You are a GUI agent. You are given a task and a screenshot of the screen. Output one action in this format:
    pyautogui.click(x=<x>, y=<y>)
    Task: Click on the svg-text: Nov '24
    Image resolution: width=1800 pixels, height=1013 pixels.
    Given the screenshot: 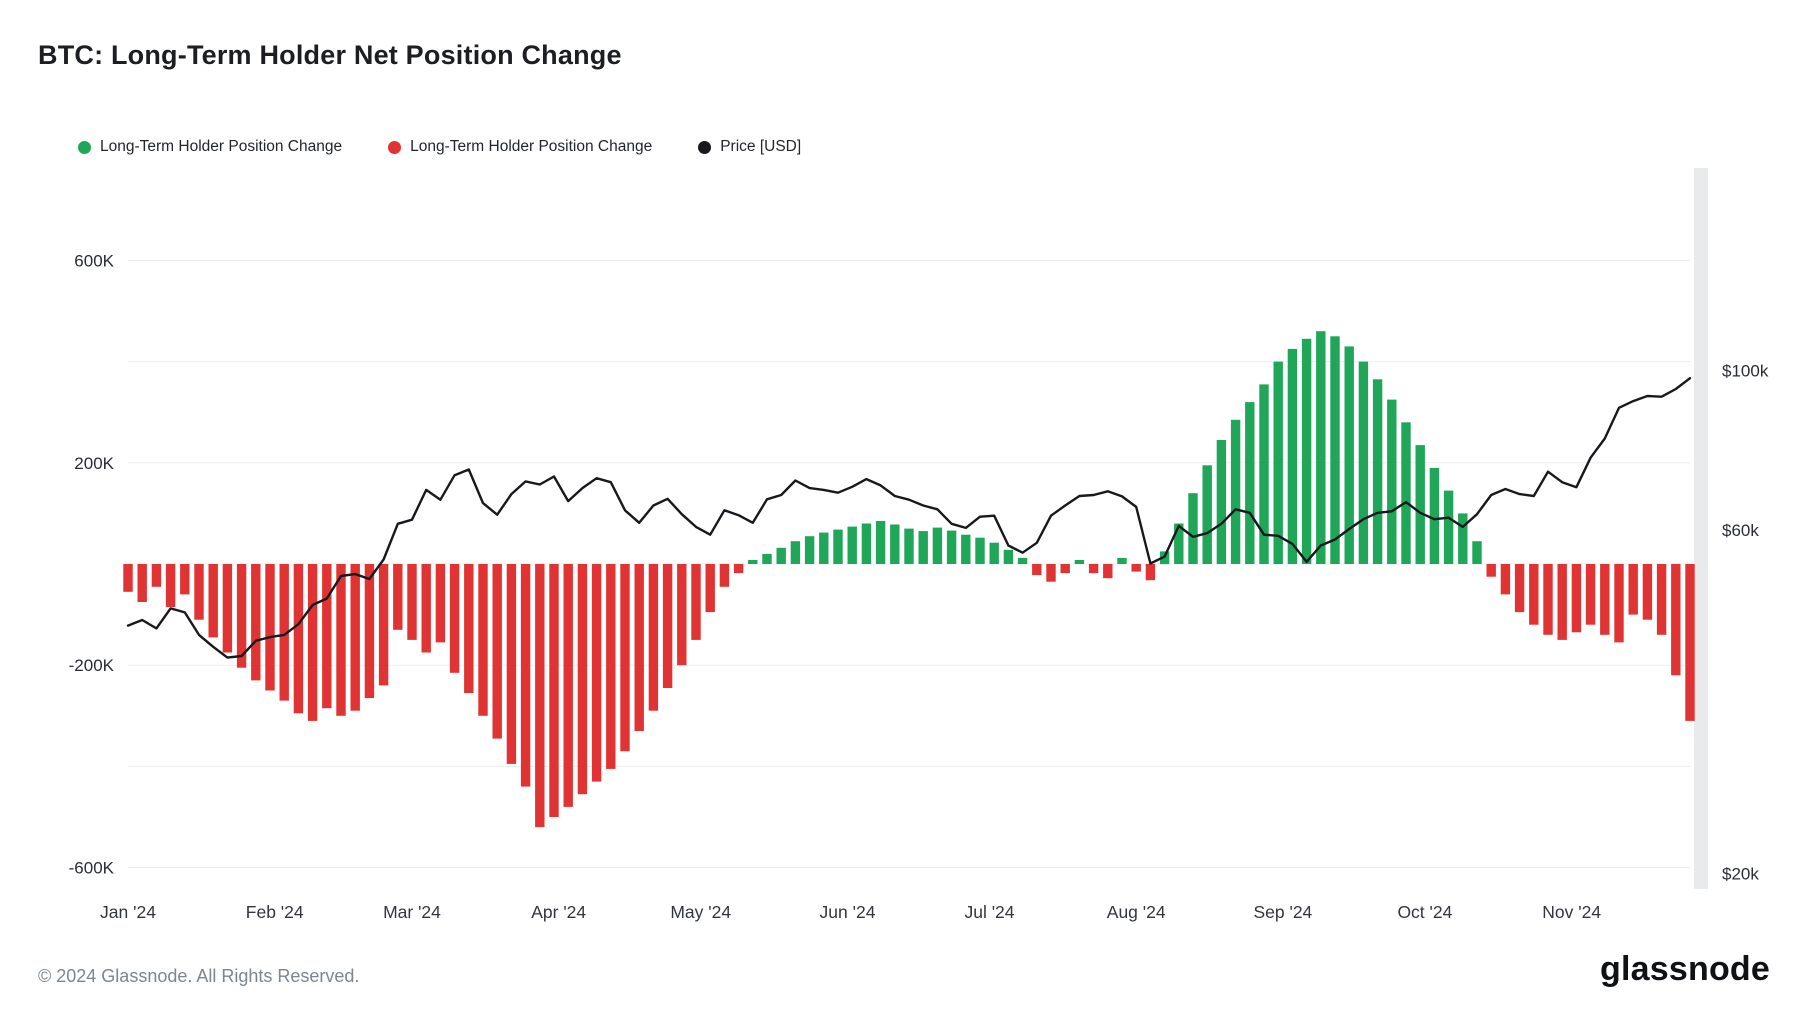 What is the action you would take?
    pyautogui.click(x=1571, y=912)
    